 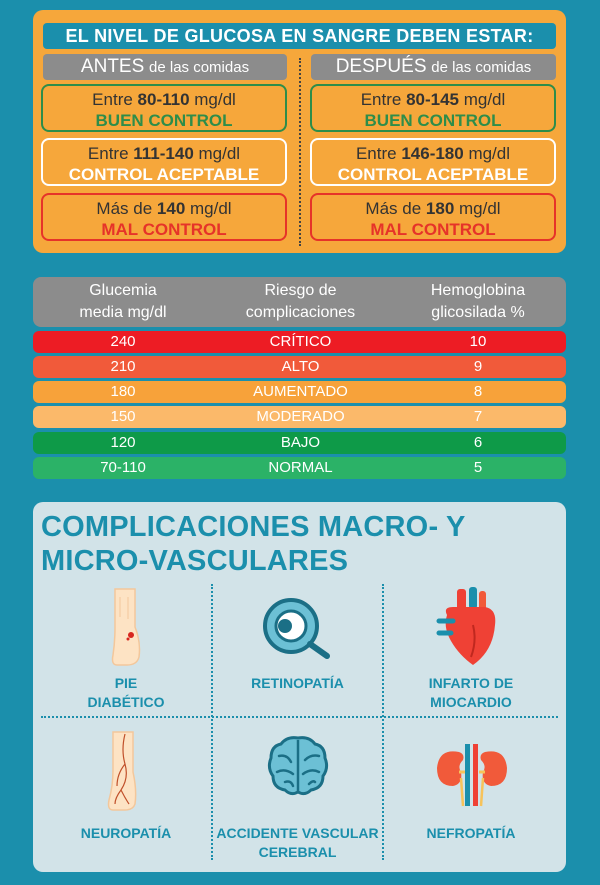 I want to click on header-risk: Riesgo de complicaciones, so click(x=300, y=302).